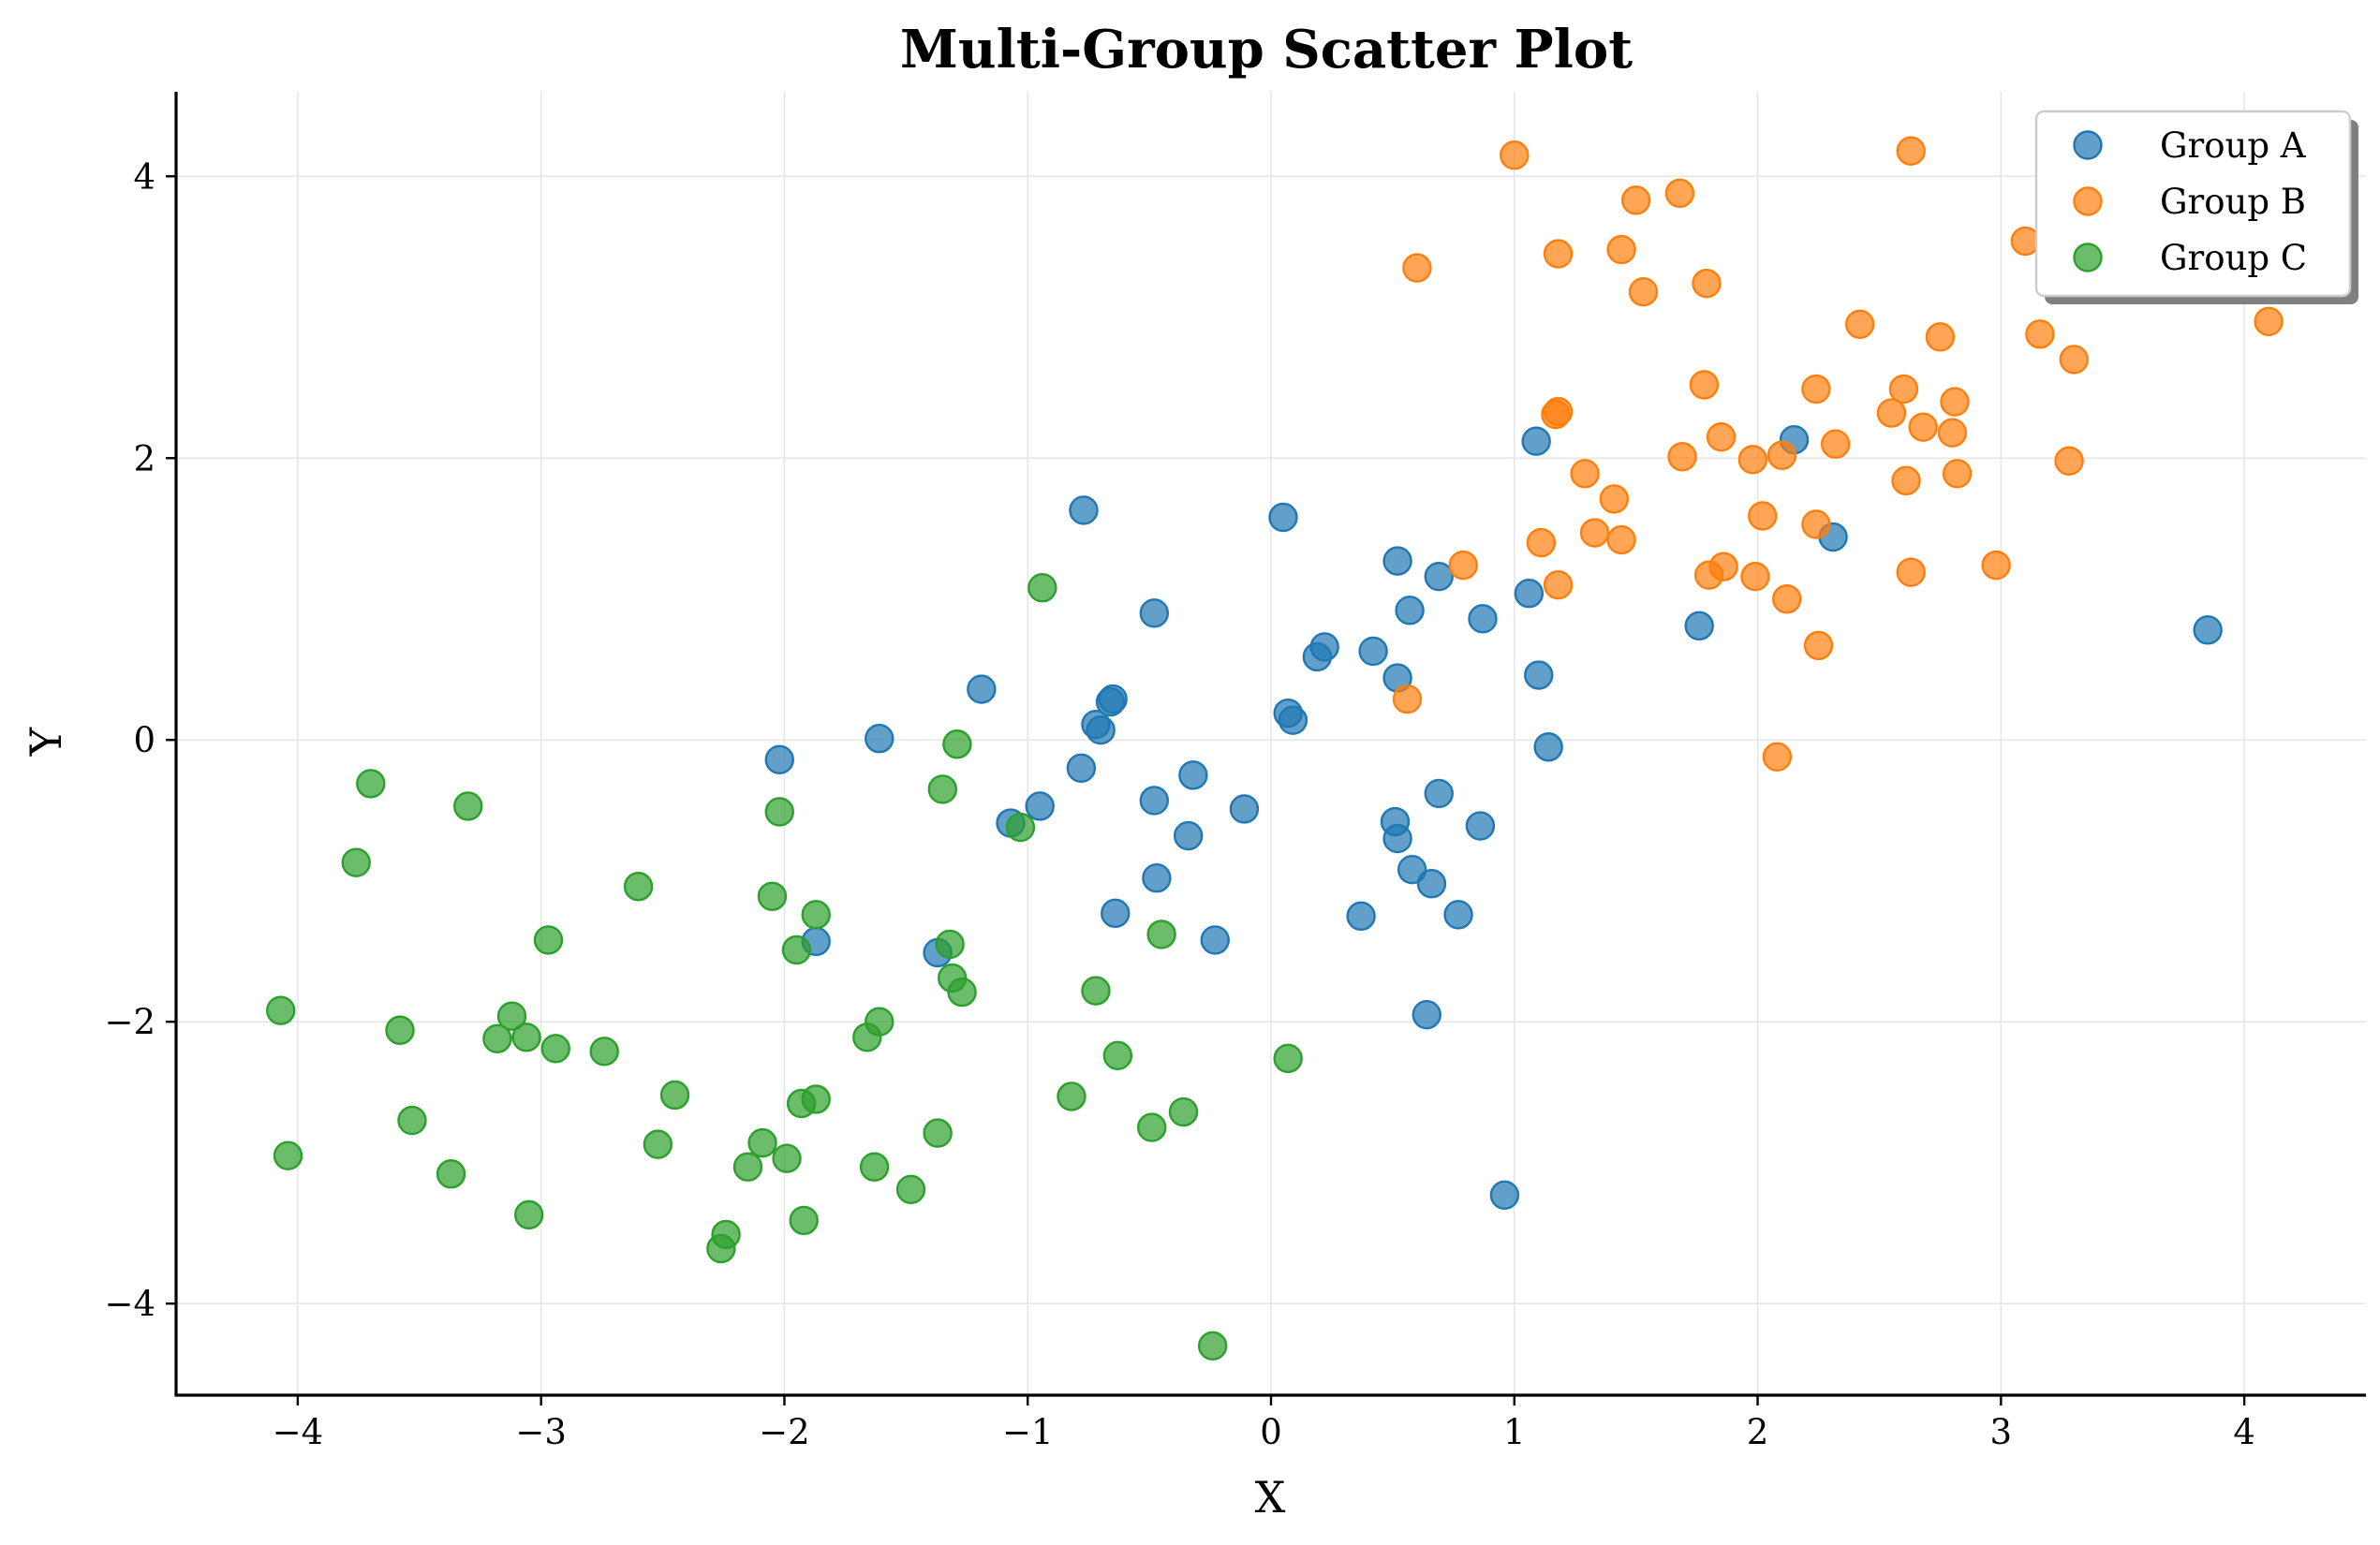 The width and height of the screenshot is (2380, 1545). I want to click on legend-label: Group C, so click(2233, 258).